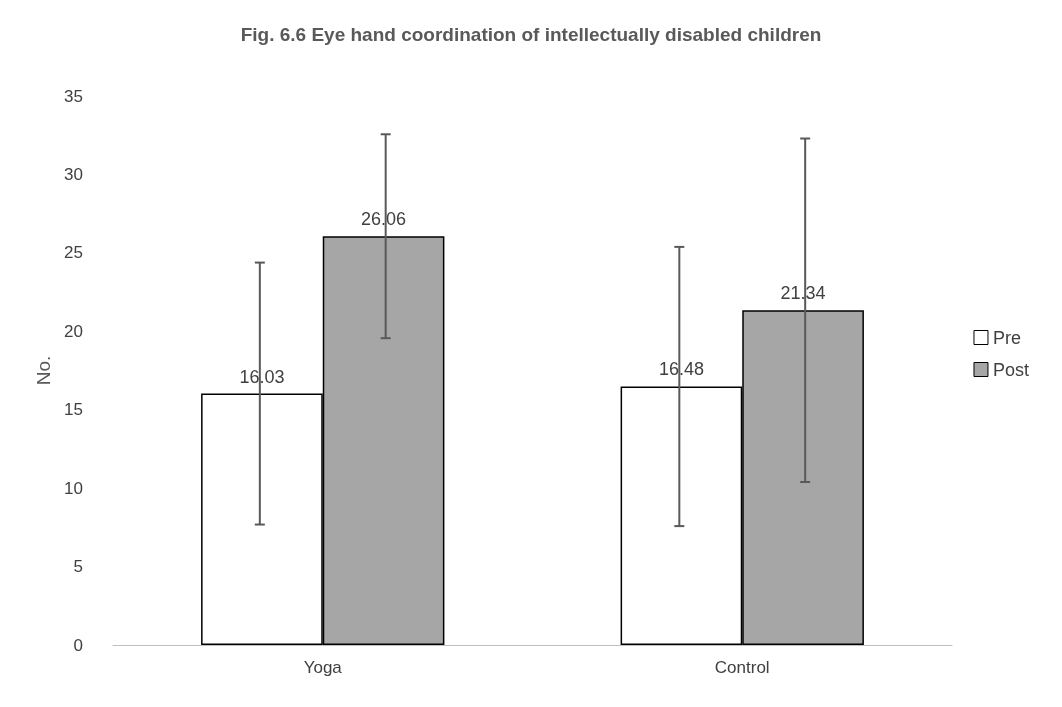 Image resolution: width=1062 pixels, height=707 pixels. What do you see at coordinates (73, 331) in the screenshot?
I see `y-tick-label: 20` at bounding box center [73, 331].